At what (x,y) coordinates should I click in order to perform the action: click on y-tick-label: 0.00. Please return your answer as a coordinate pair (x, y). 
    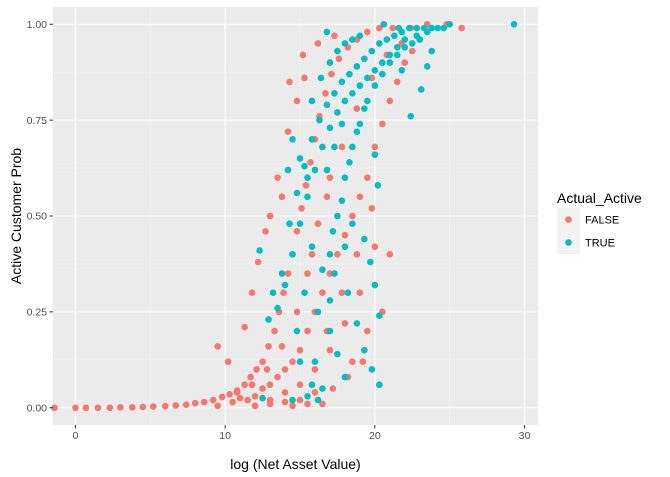
    Looking at the image, I should click on (37, 408).